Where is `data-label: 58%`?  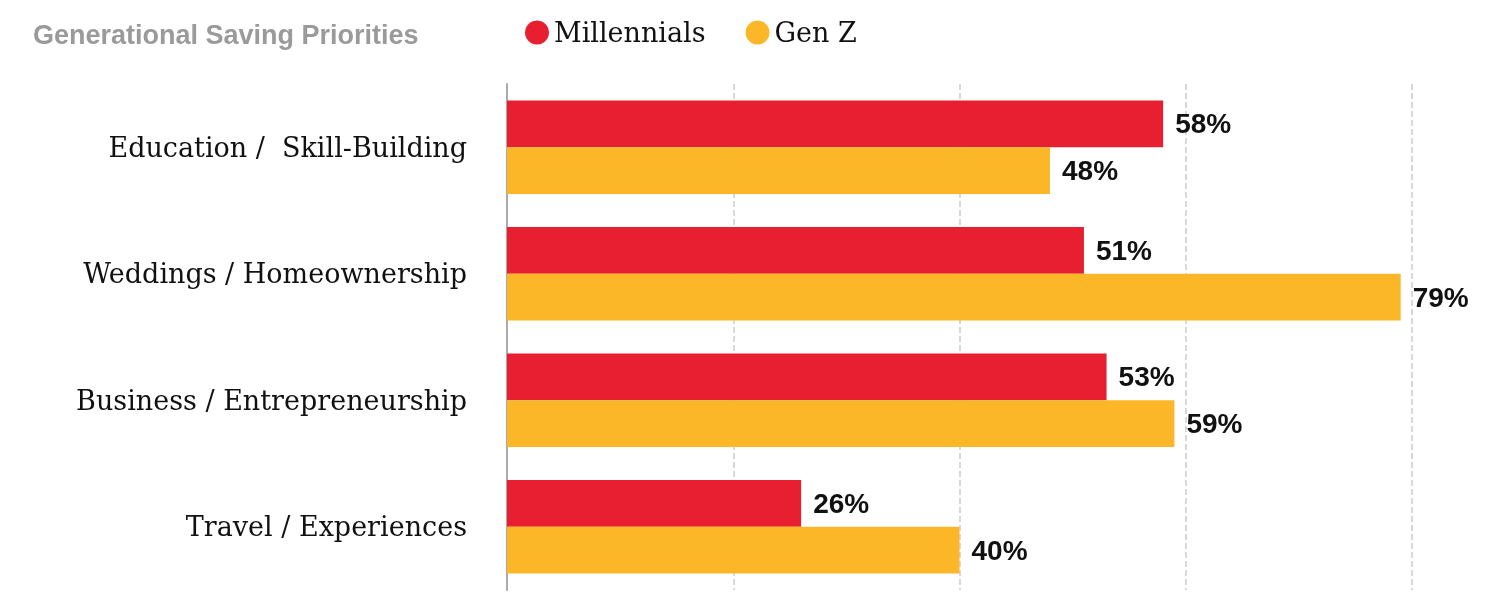
data-label: 58% is located at coordinates (1203, 124).